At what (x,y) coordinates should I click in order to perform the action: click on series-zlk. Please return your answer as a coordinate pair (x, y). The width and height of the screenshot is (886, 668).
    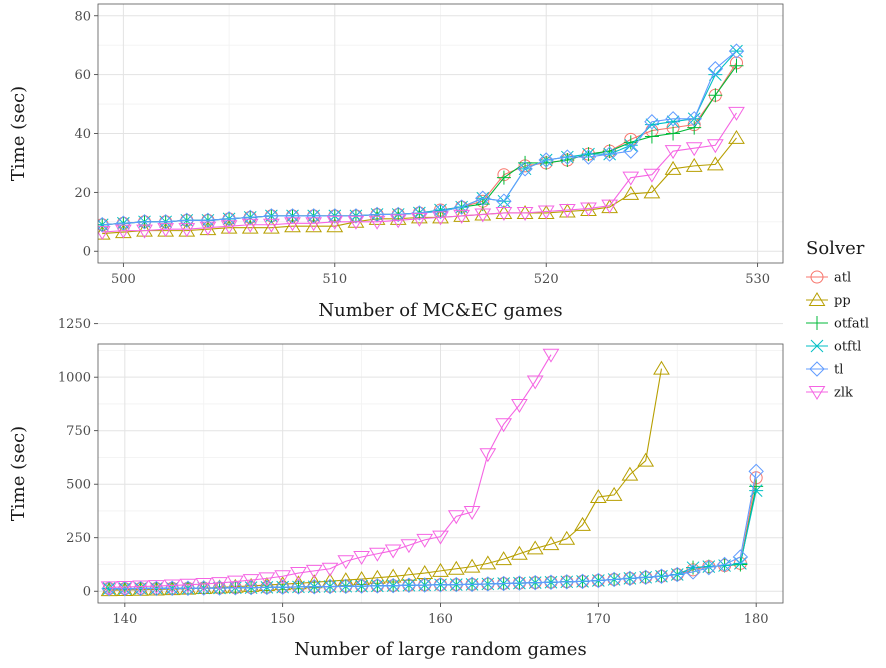
    Looking at the image, I should click on (421, 173).